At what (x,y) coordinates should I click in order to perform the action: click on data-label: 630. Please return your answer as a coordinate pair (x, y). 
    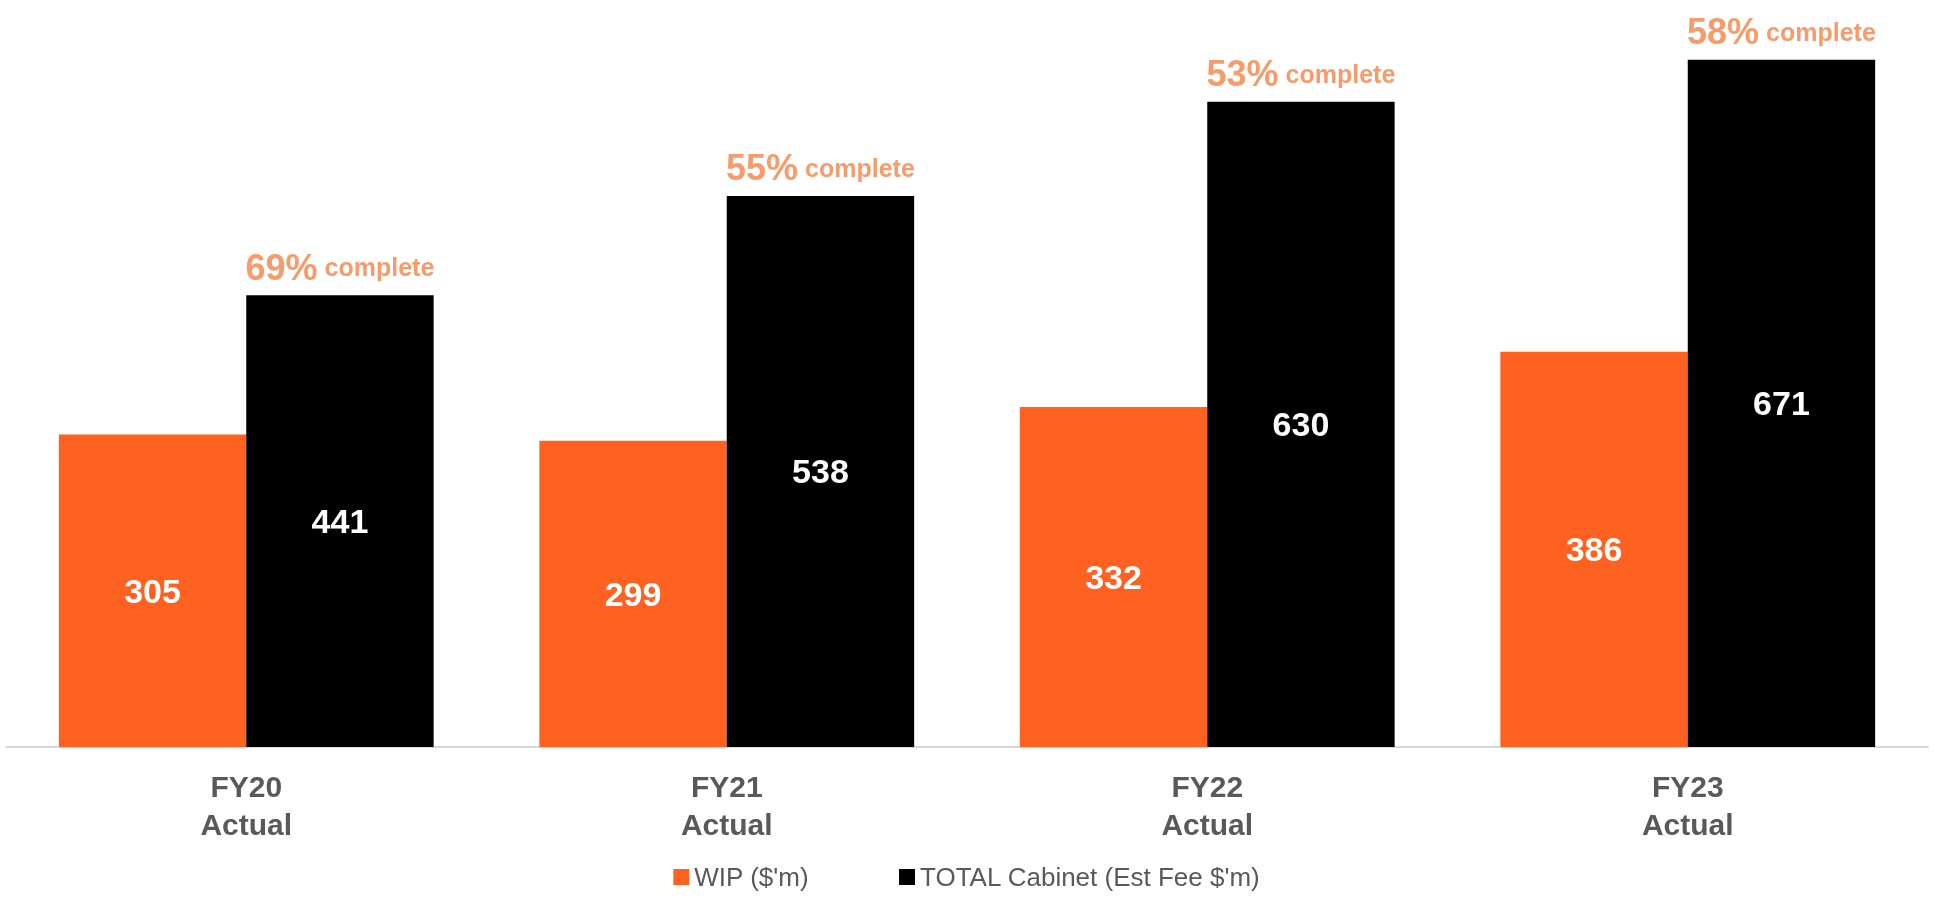
    Looking at the image, I should click on (1301, 424).